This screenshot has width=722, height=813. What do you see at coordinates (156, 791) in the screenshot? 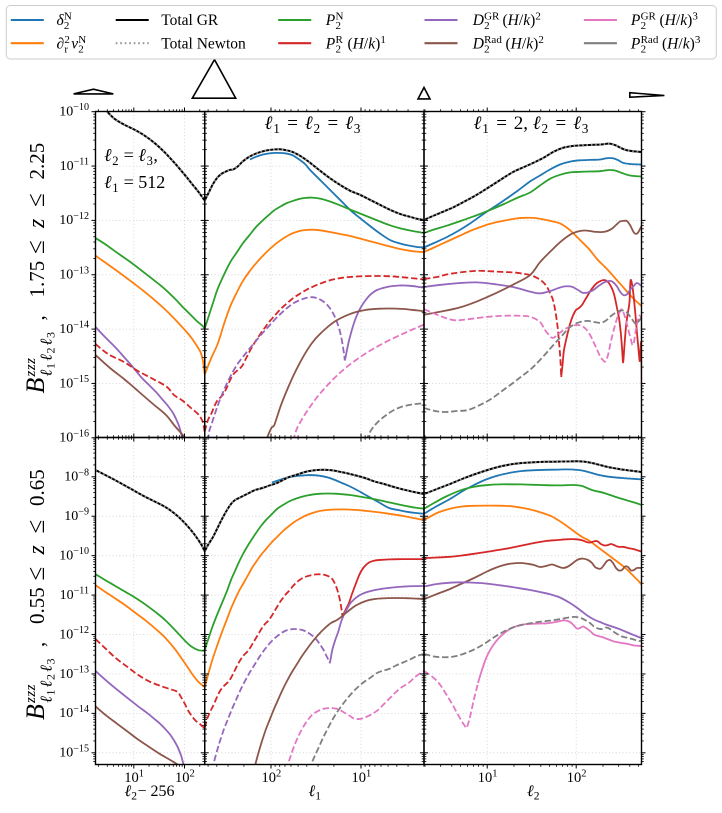
I see `svg-text: − 256` at bounding box center [156, 791].